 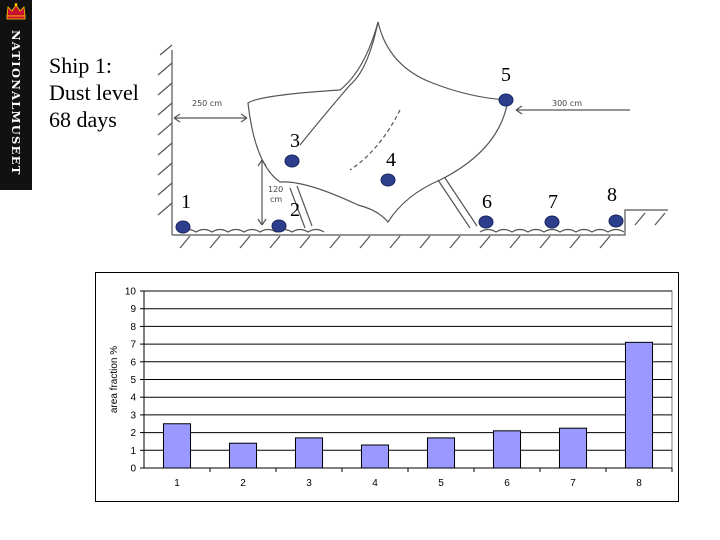 What do you see at coordinates (133, 362) in the screenshot?
I see `y-tick-label: 6` at bounding box center [133, 362].